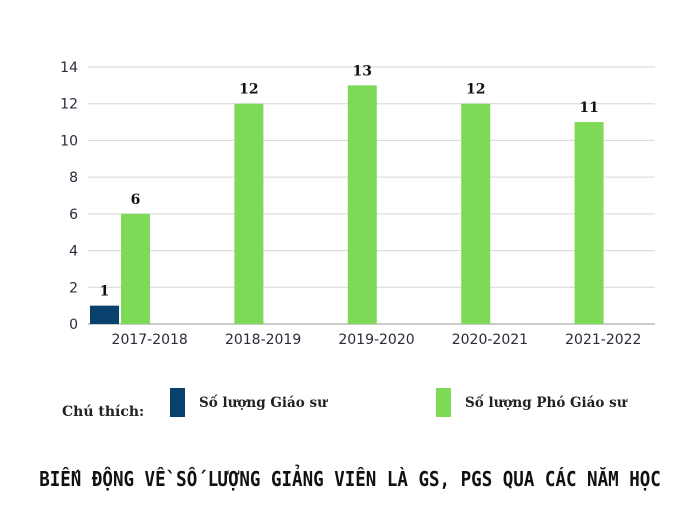 This screenshot has width=700, height=525. I want to click on legend-label-pho-giao-su: Số lượng Phó Giáo sư, so click(546, 402).